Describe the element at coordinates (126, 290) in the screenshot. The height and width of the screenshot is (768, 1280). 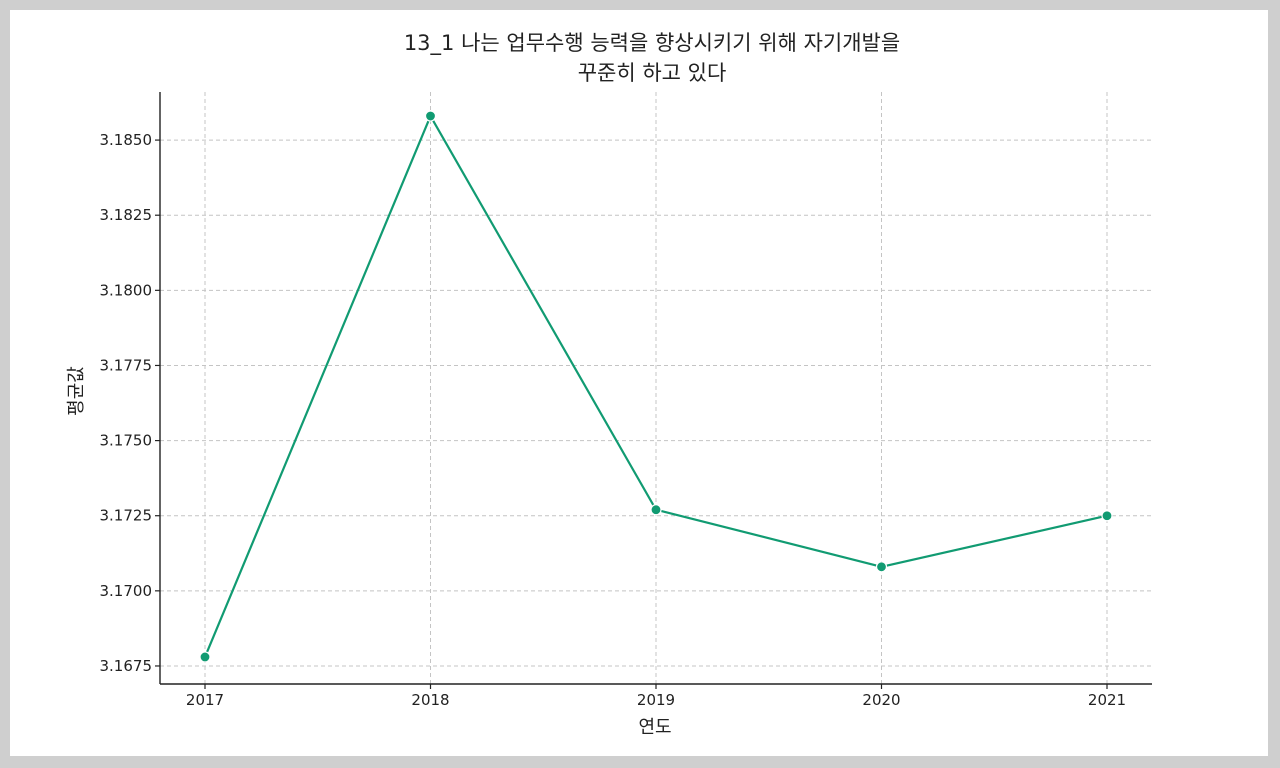
I see `y-tick-label: 3.1800` at that location.